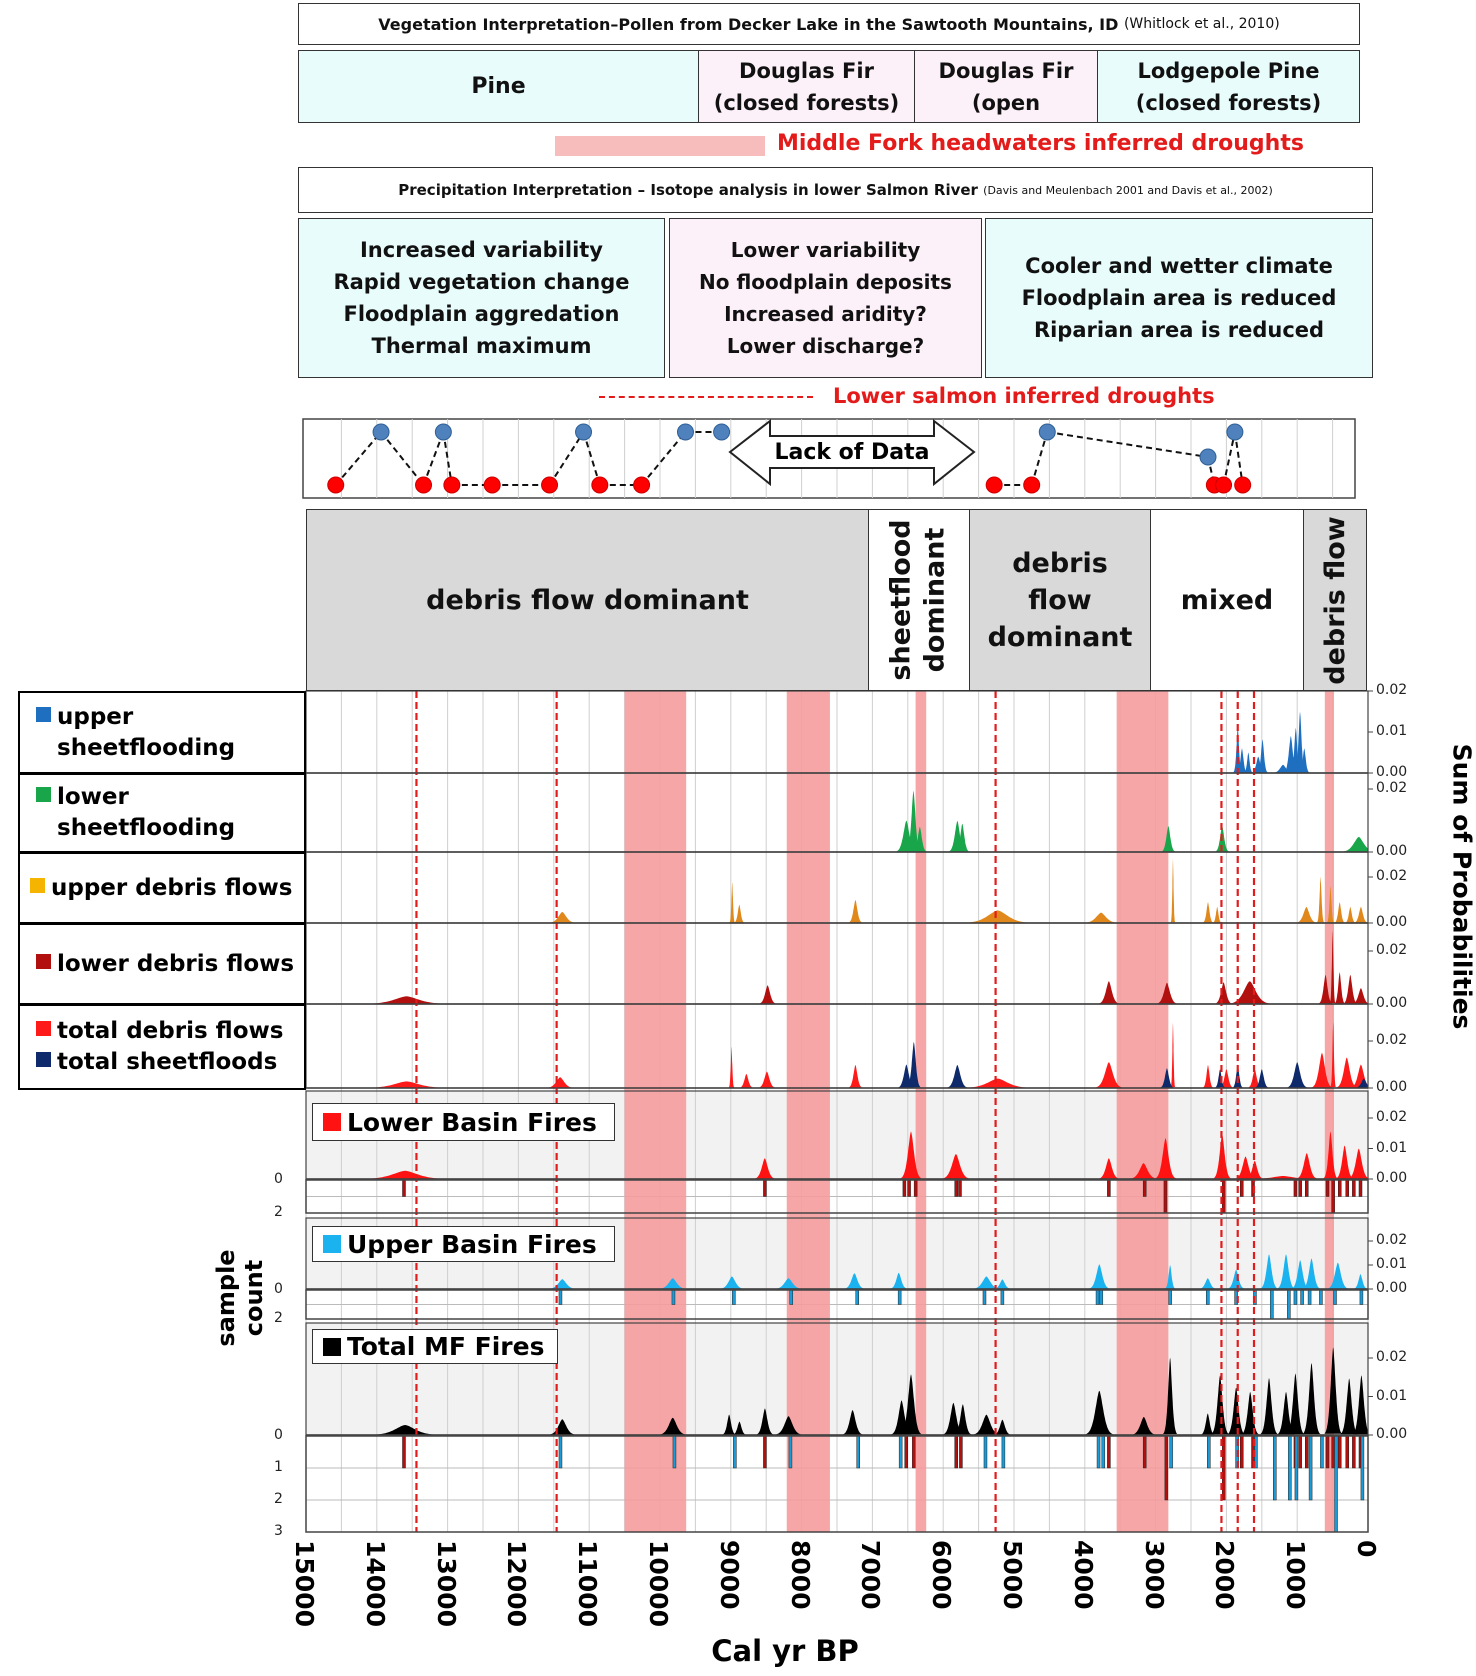 The width and height of the screenshot is (1476, 1676). What do you see at coordinates (825, 282) in the screenshot?
I see `precip-zone-line: No floodplain deposits` at bounding box center [825, 282].